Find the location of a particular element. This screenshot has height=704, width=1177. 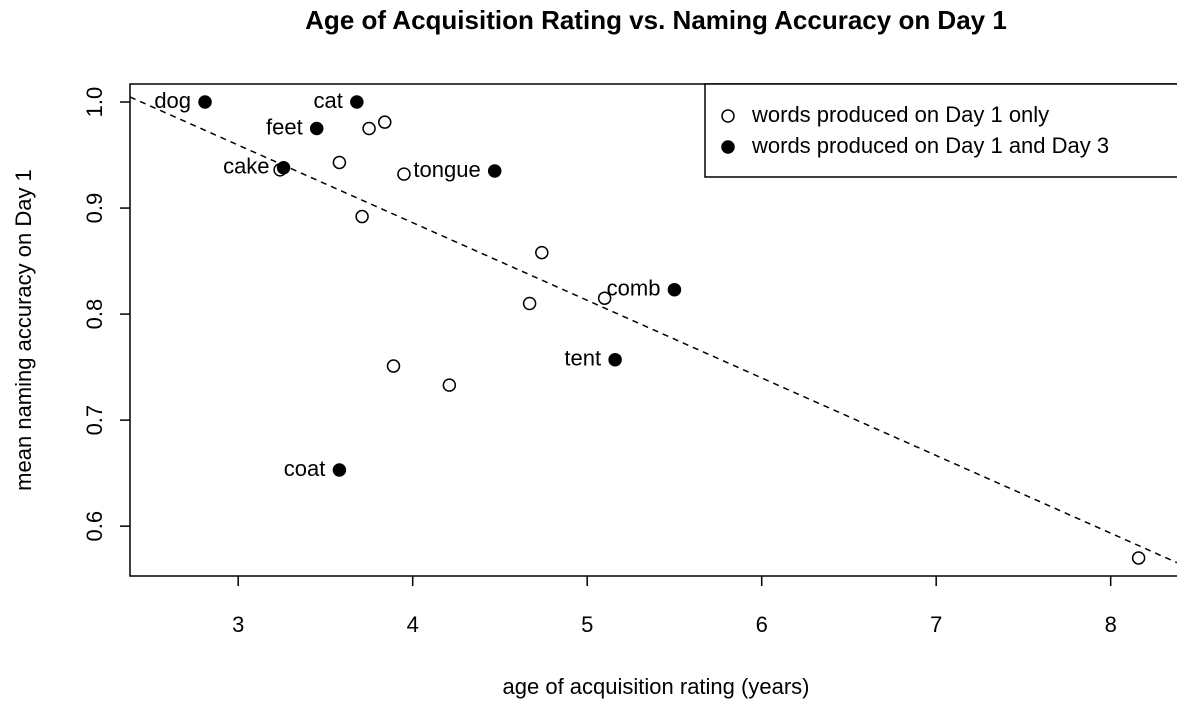

legend-label: words produced on Day 1 and Day 3 is located at coordinates (930, 145).